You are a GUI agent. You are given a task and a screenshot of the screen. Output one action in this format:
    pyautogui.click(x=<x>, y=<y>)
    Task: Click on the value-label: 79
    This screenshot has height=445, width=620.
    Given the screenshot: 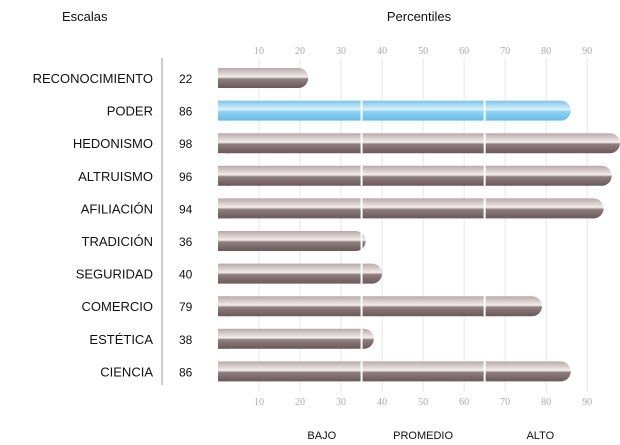 What is the action you would take?
    pyautogui.click(x=186, y=307)
    